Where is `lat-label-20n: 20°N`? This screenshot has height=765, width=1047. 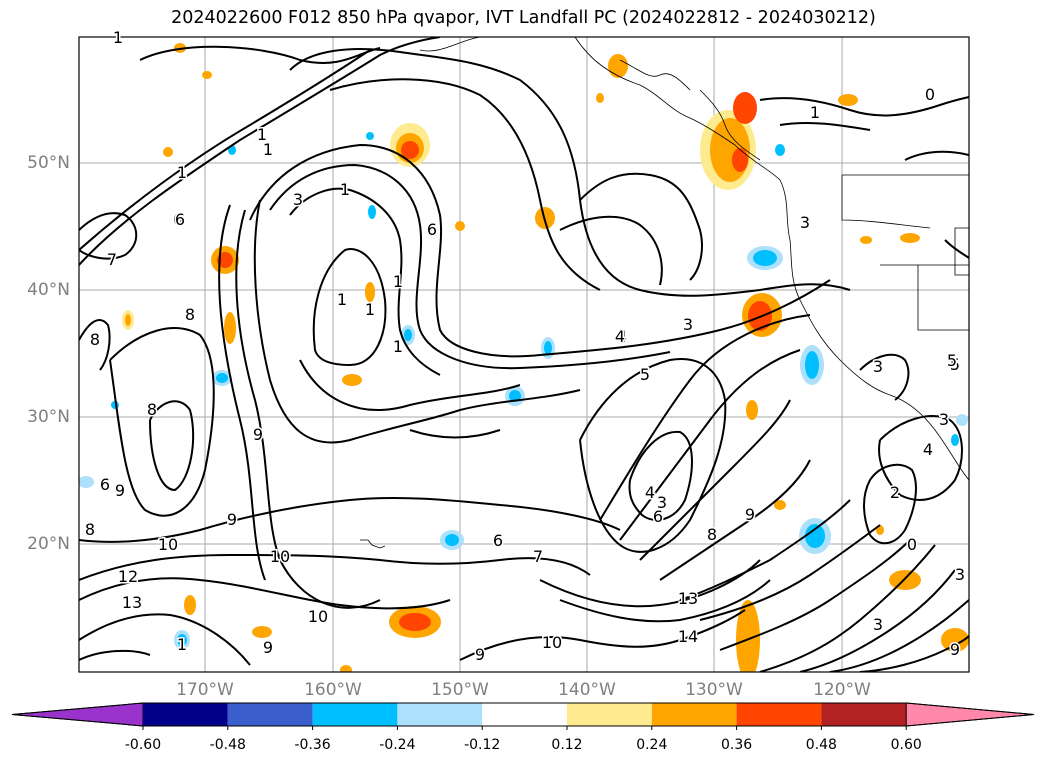
lat-label-20n: 20°N is located at coordinates (48, 544).